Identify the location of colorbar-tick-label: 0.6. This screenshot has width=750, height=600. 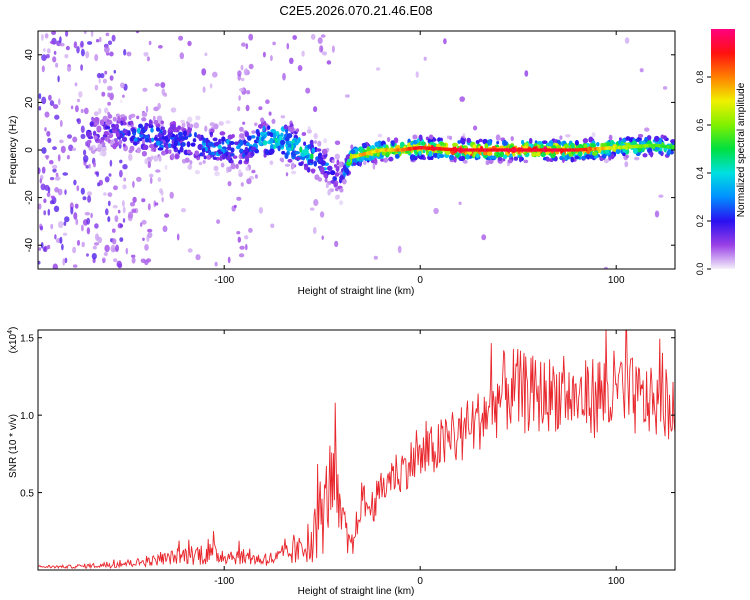
(700, 125).